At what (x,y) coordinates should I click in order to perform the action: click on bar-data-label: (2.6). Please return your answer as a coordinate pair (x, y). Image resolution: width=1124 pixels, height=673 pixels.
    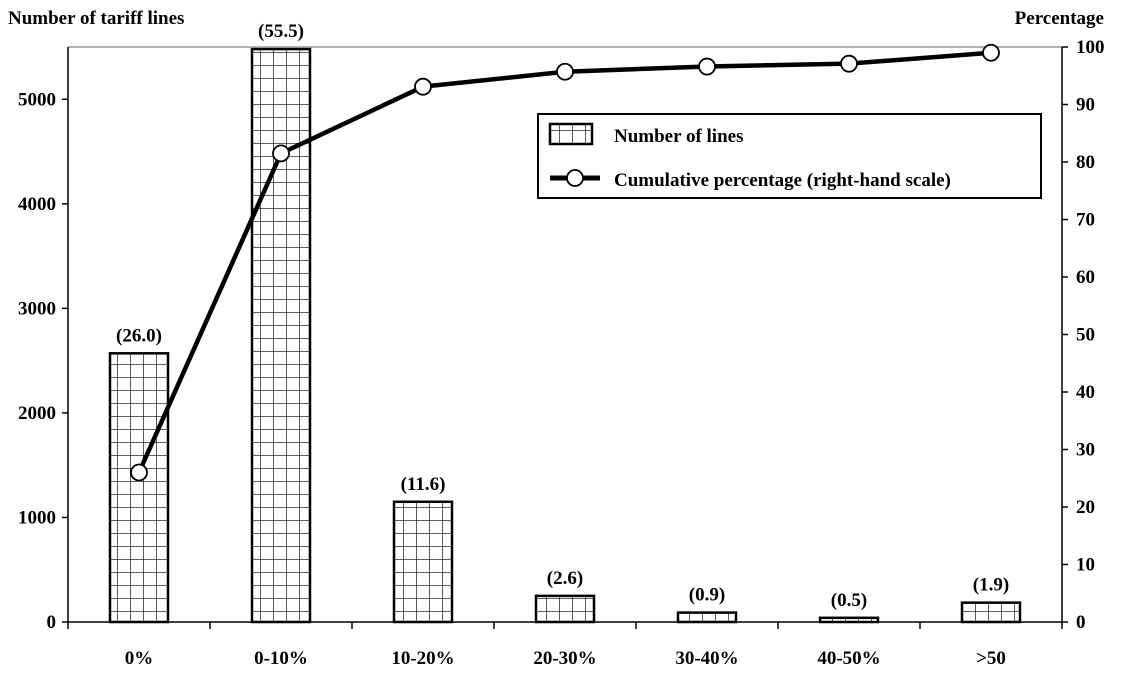
    Looking at the image, I should click on (565, 578).